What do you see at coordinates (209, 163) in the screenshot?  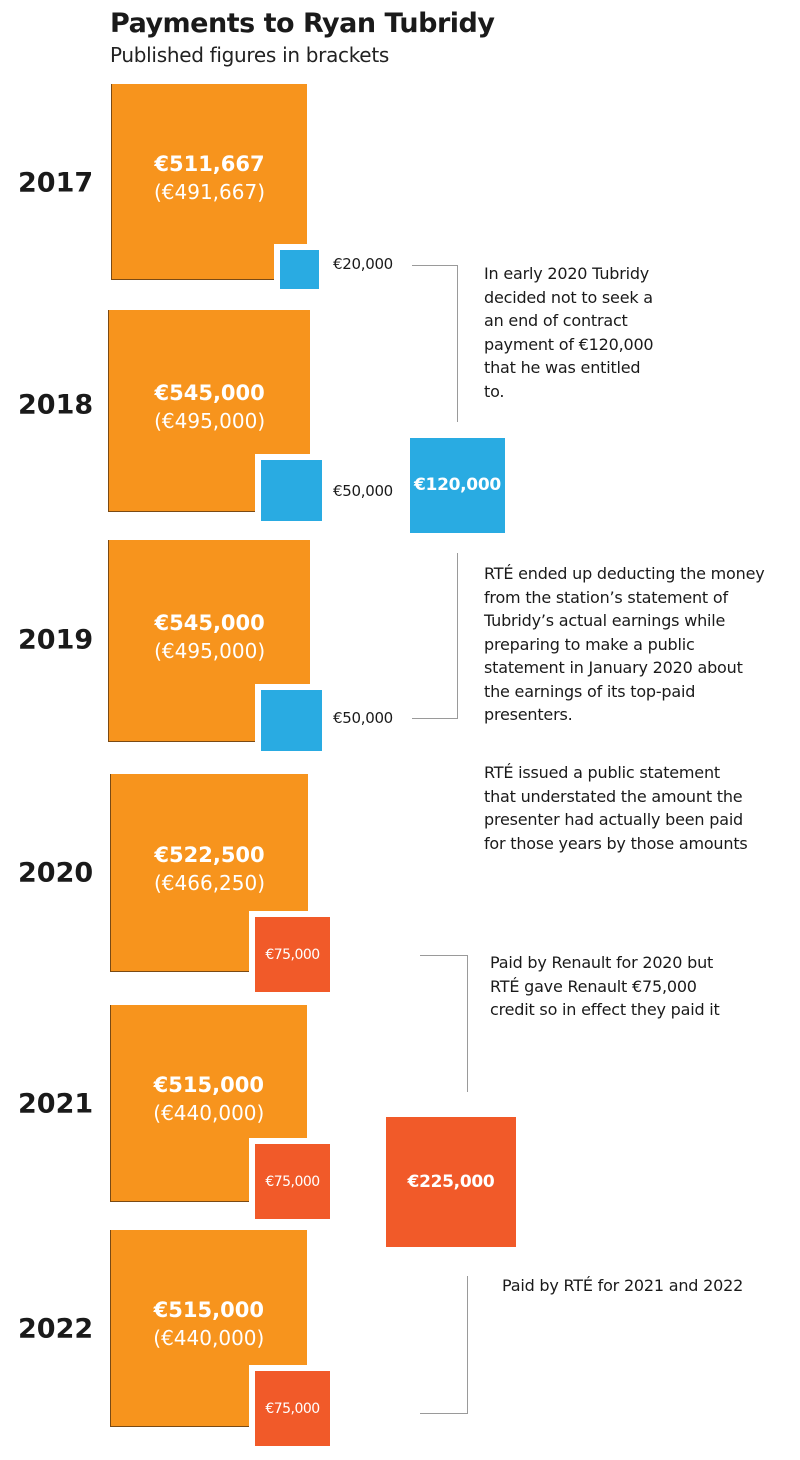 I see `payment-amount: €511,667` at bounding box center [209, 163].